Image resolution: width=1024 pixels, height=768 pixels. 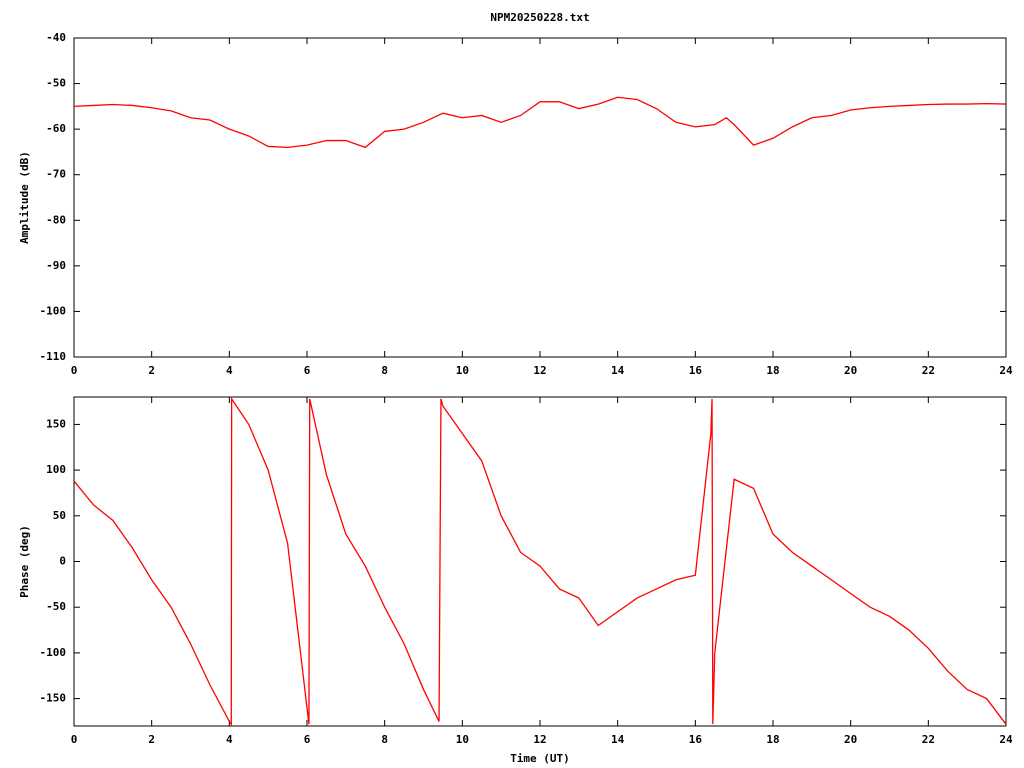 What do you see at coordinates (539, 17) in the screenshot?
I see `chart-title: NPM20250228.txt` at bounding box center [539, 17].